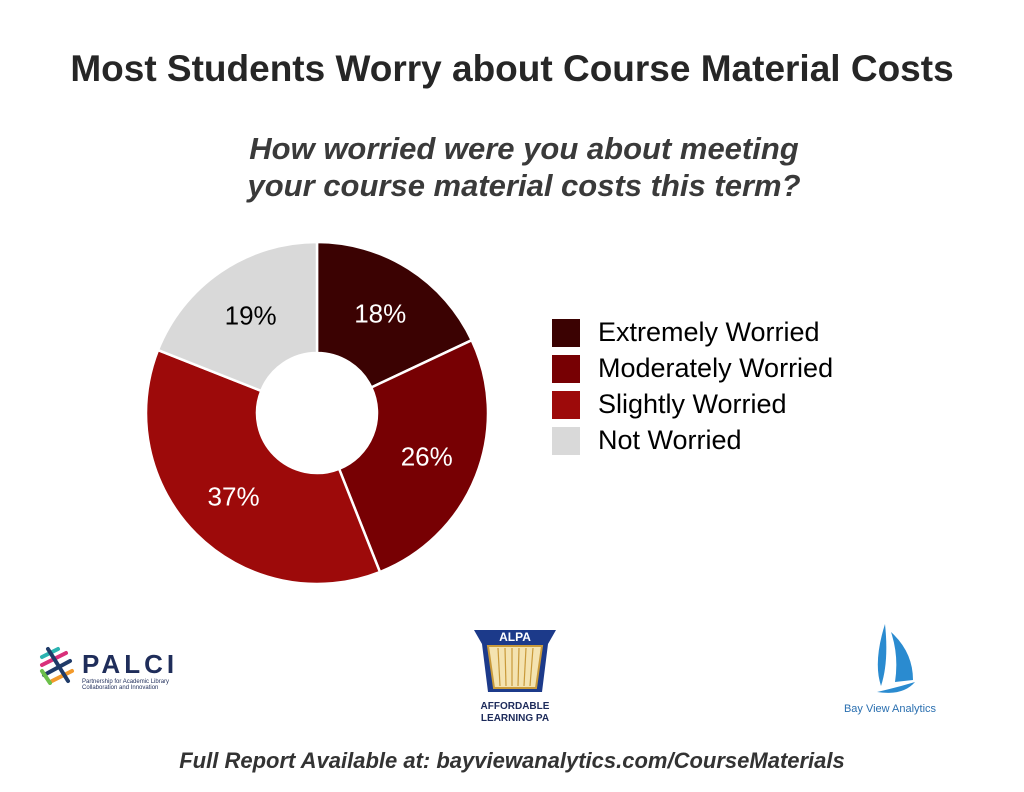  Describe the element at coordinates (709, 332) in the screenshot. I see `legend-label: Extremely Worried` at that location.